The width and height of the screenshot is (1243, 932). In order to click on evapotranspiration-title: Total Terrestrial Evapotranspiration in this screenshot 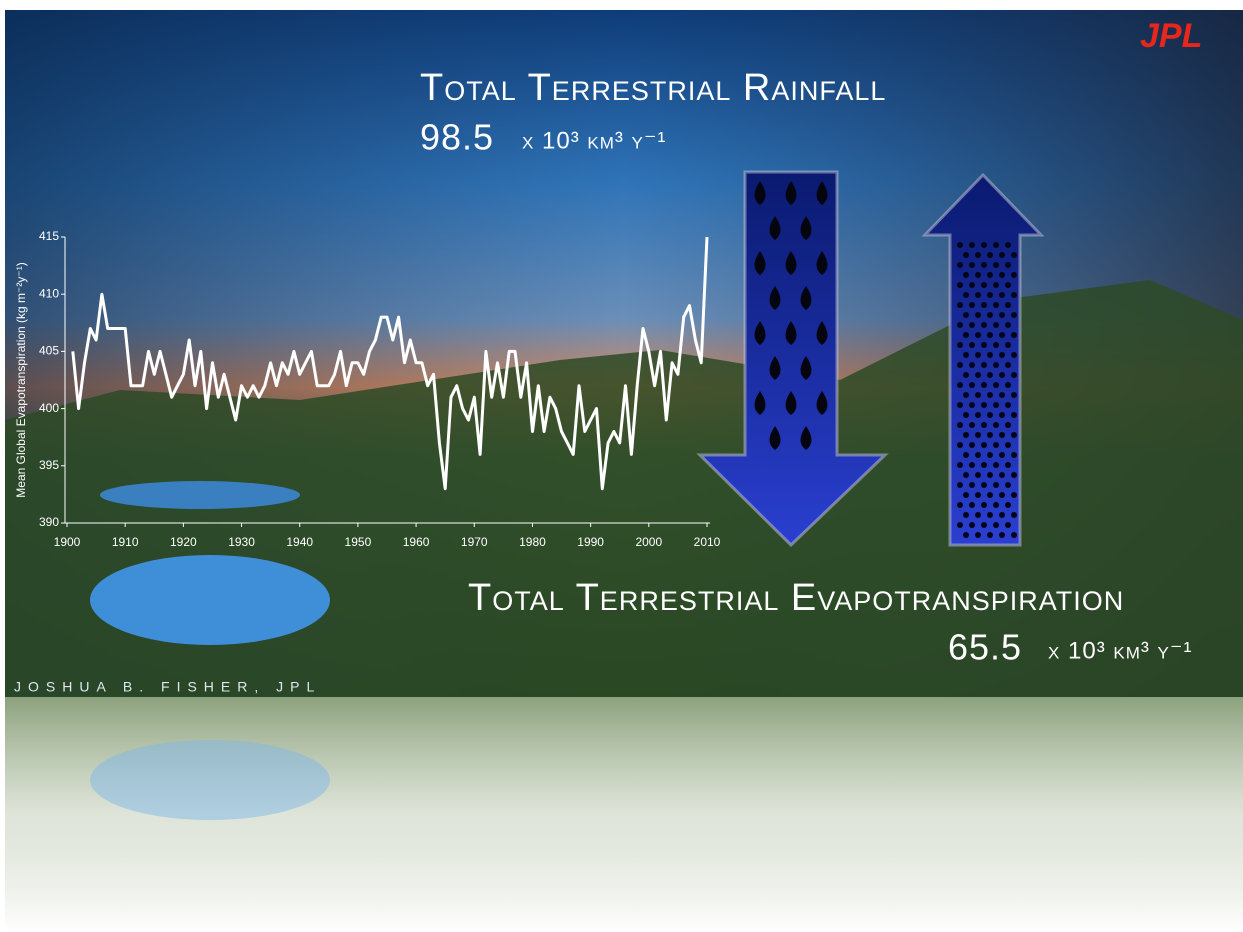, I will do `click(796, 598)`.